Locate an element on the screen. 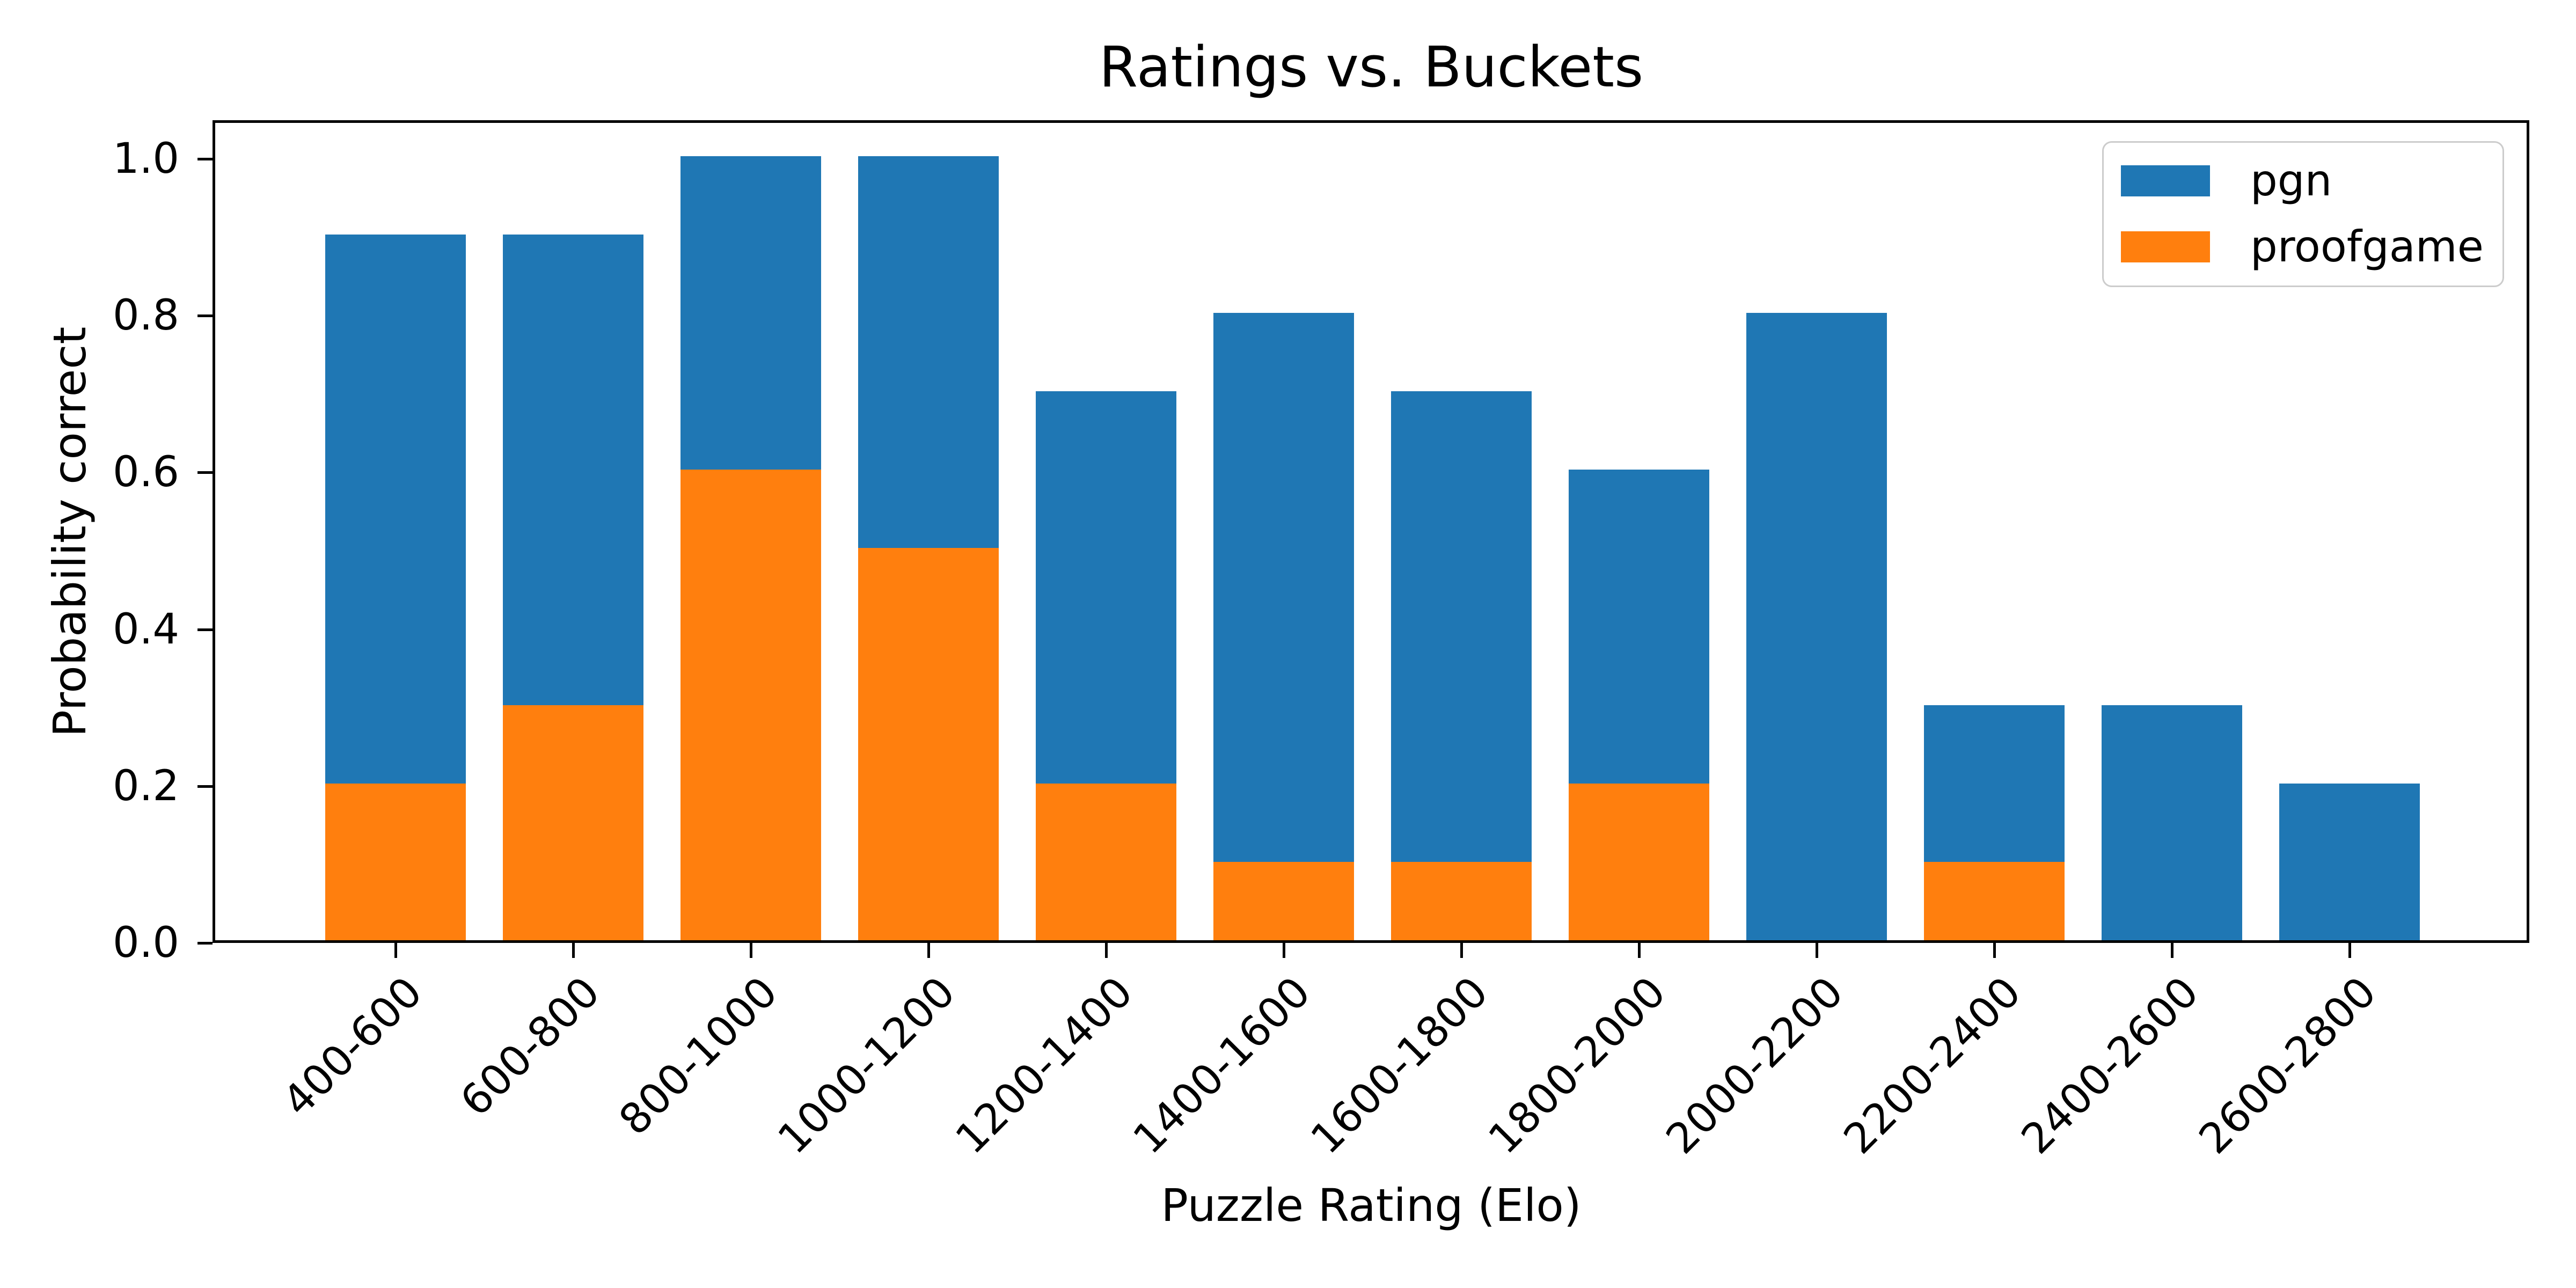 The image size is (2576, 1288). legend-swatch-proofgame is located at coordinates (2165, 246).